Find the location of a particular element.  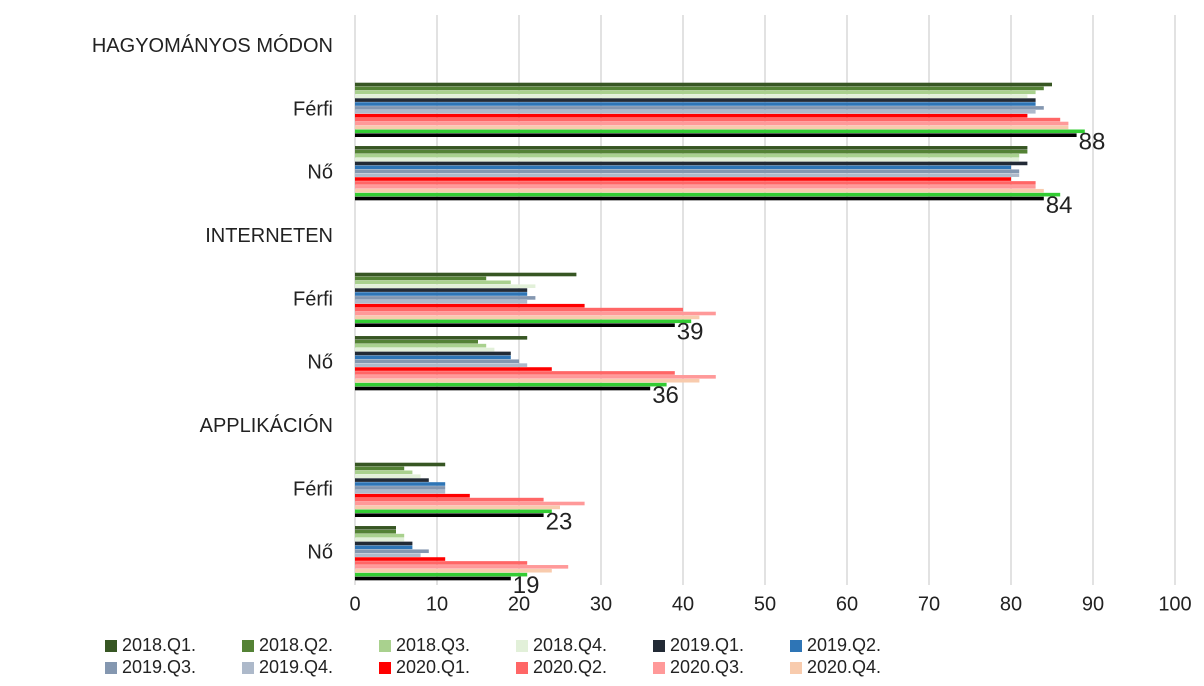

x-tick-label: 20 is located at coordinates (519, 604).